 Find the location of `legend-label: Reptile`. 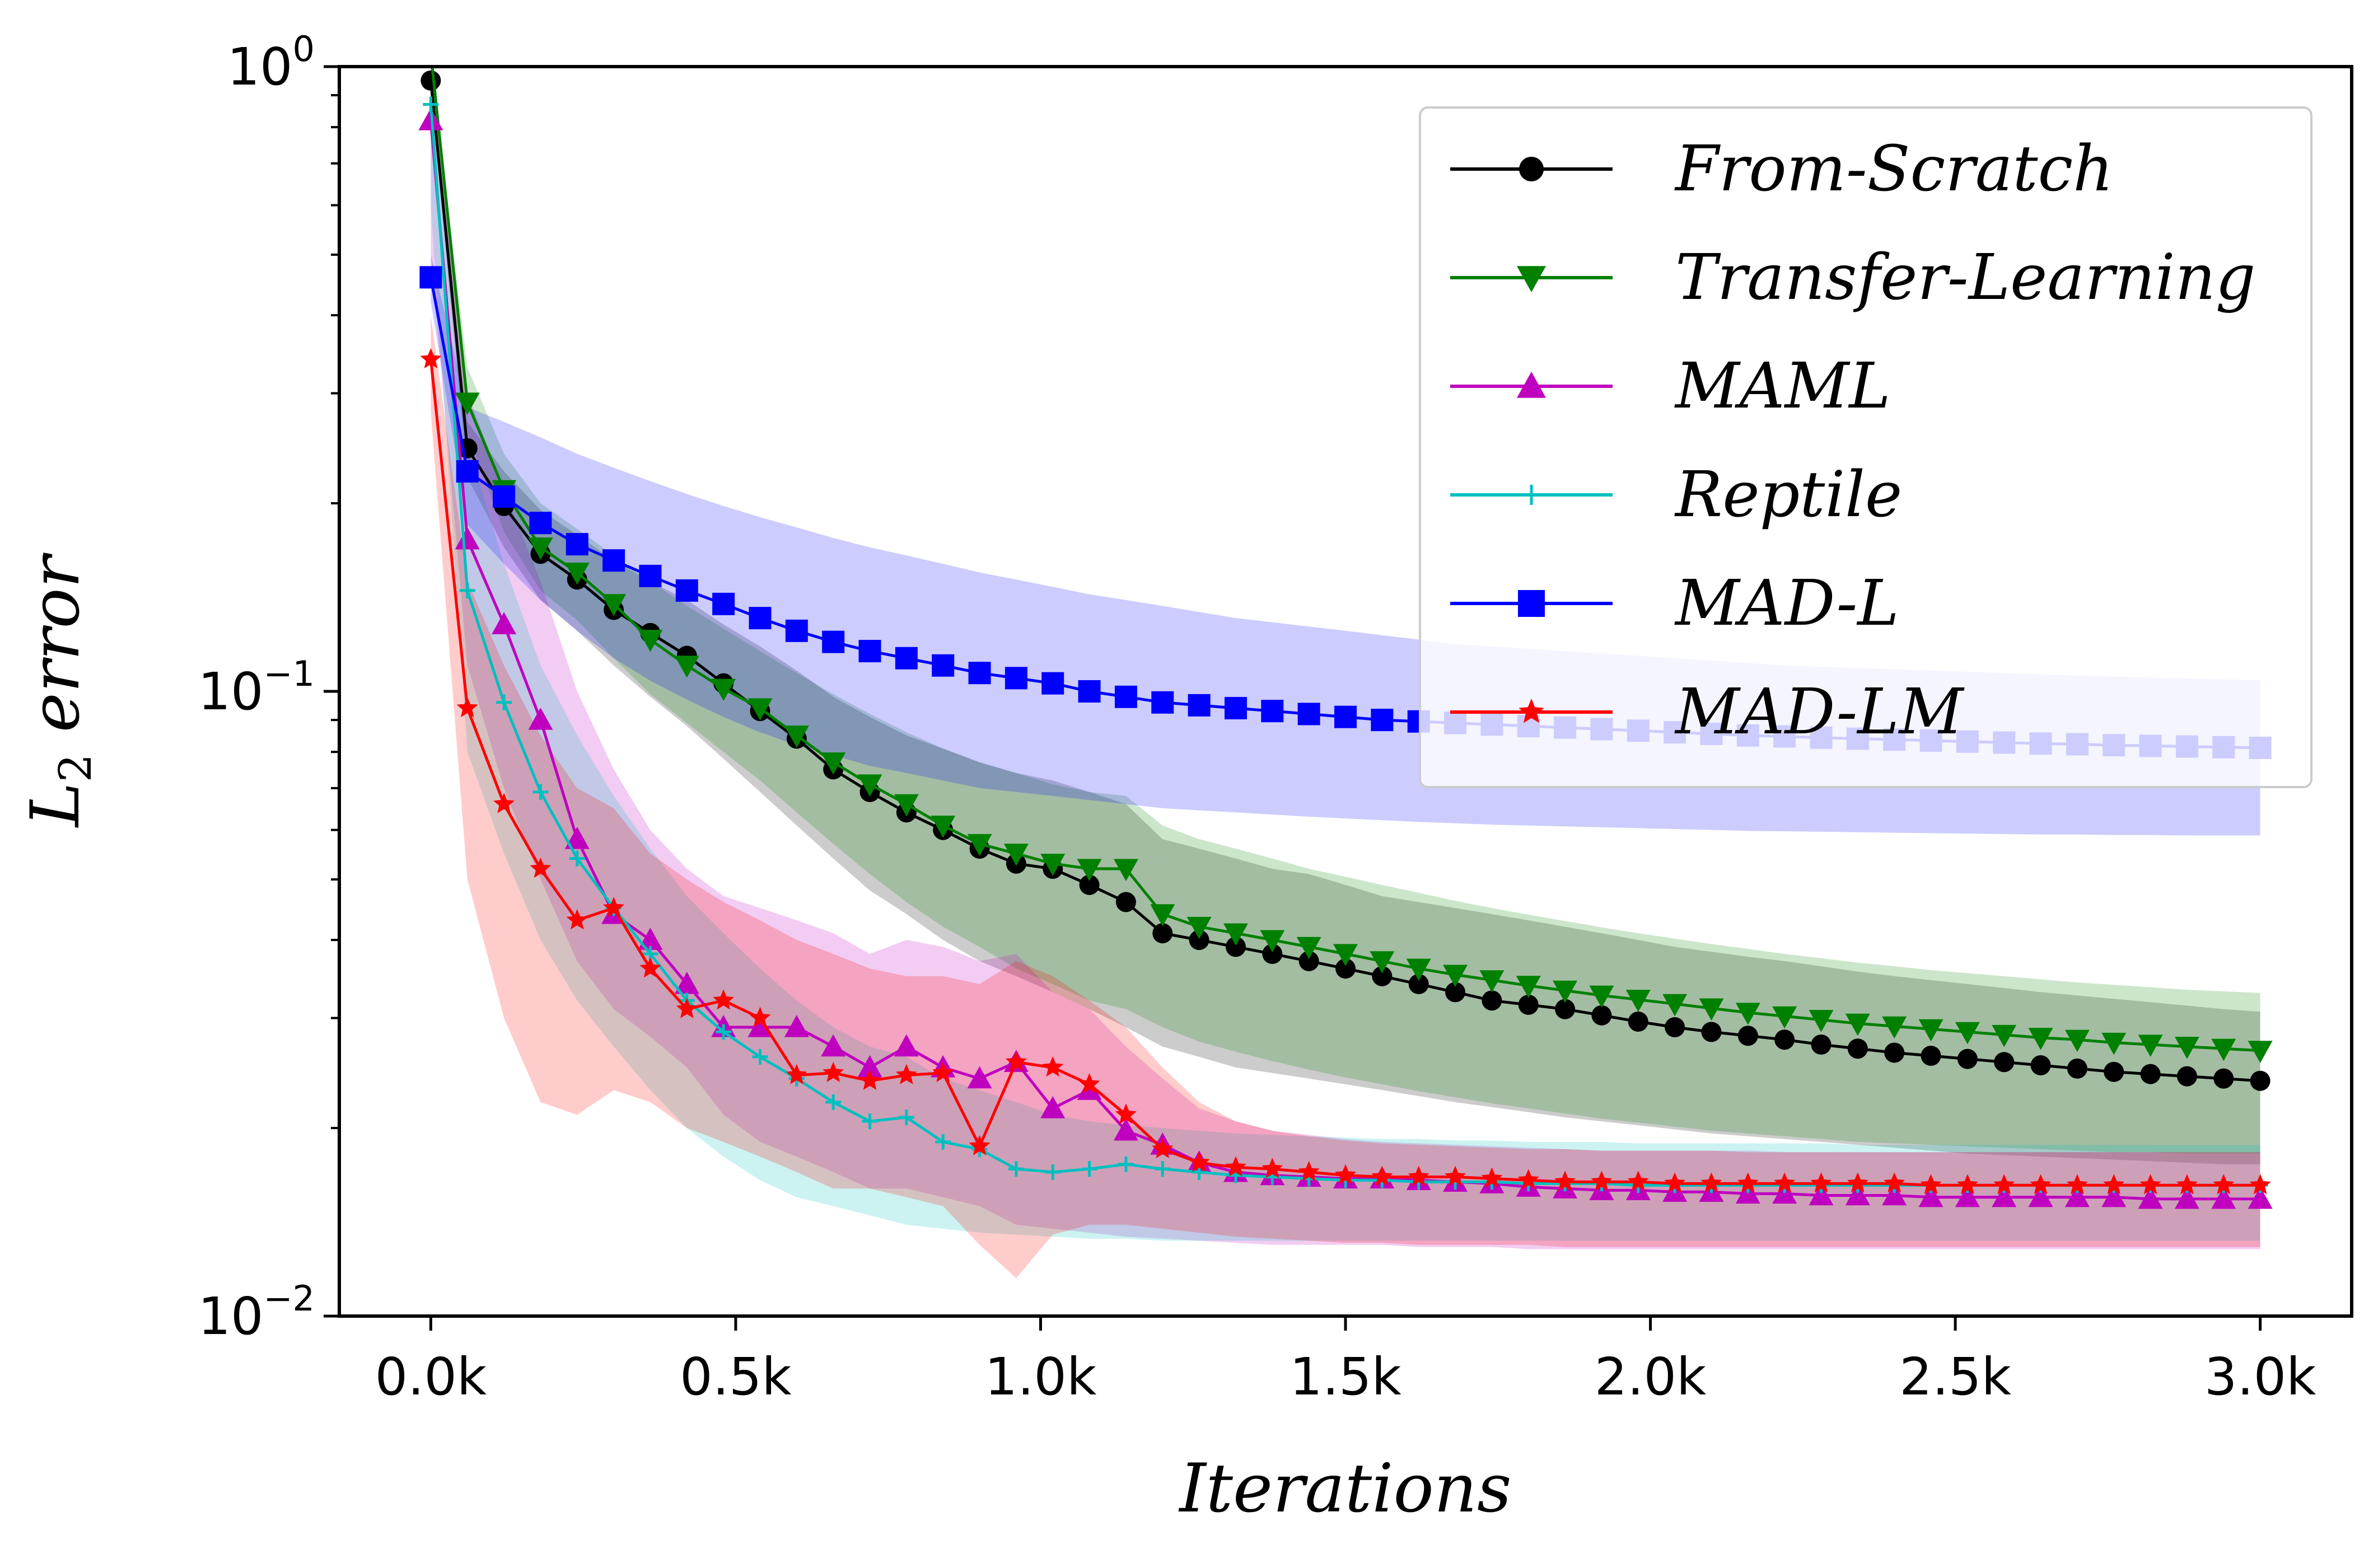

legend-label: Reptile is located at coordinates (1788, 494).